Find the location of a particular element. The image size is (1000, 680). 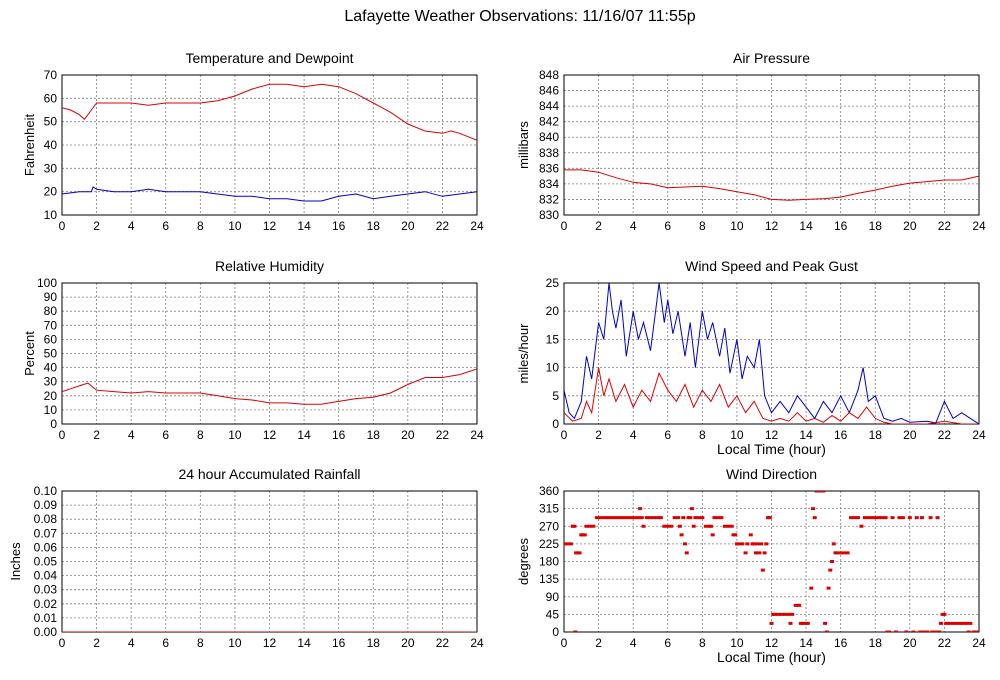

temp-plot-frame is located at coordinates (269, 145).